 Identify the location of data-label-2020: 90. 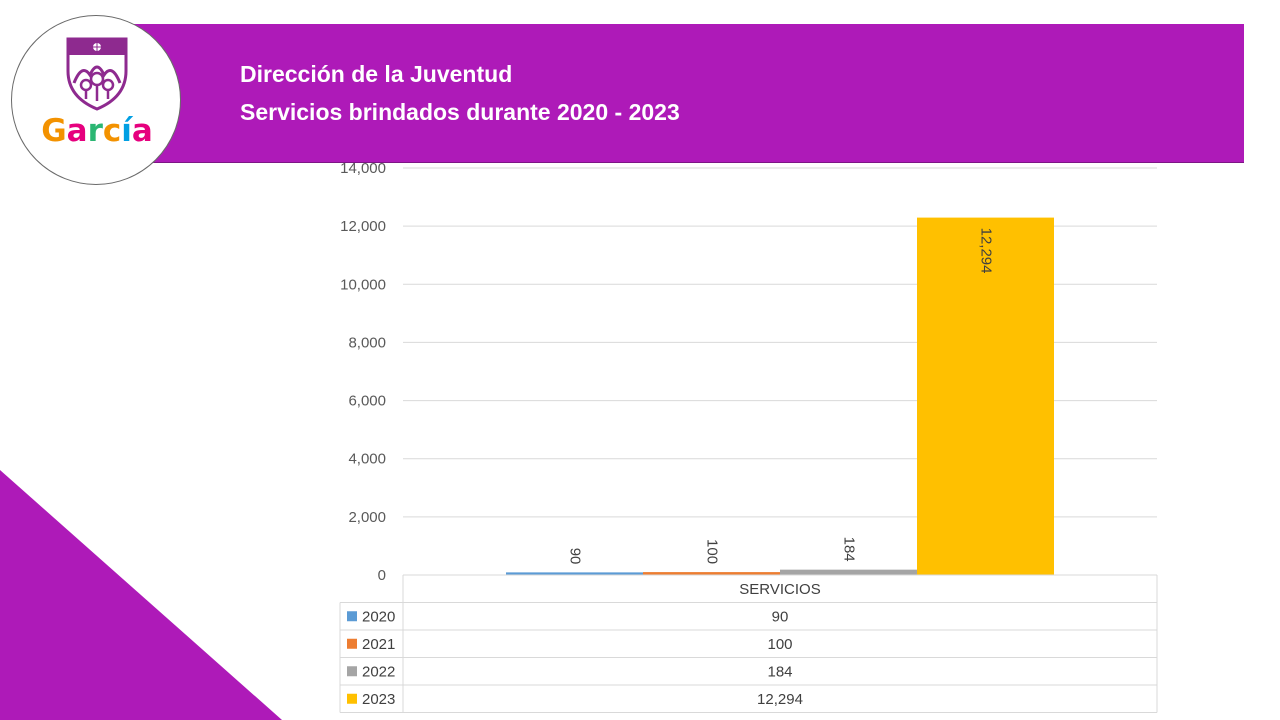
(575, 556).